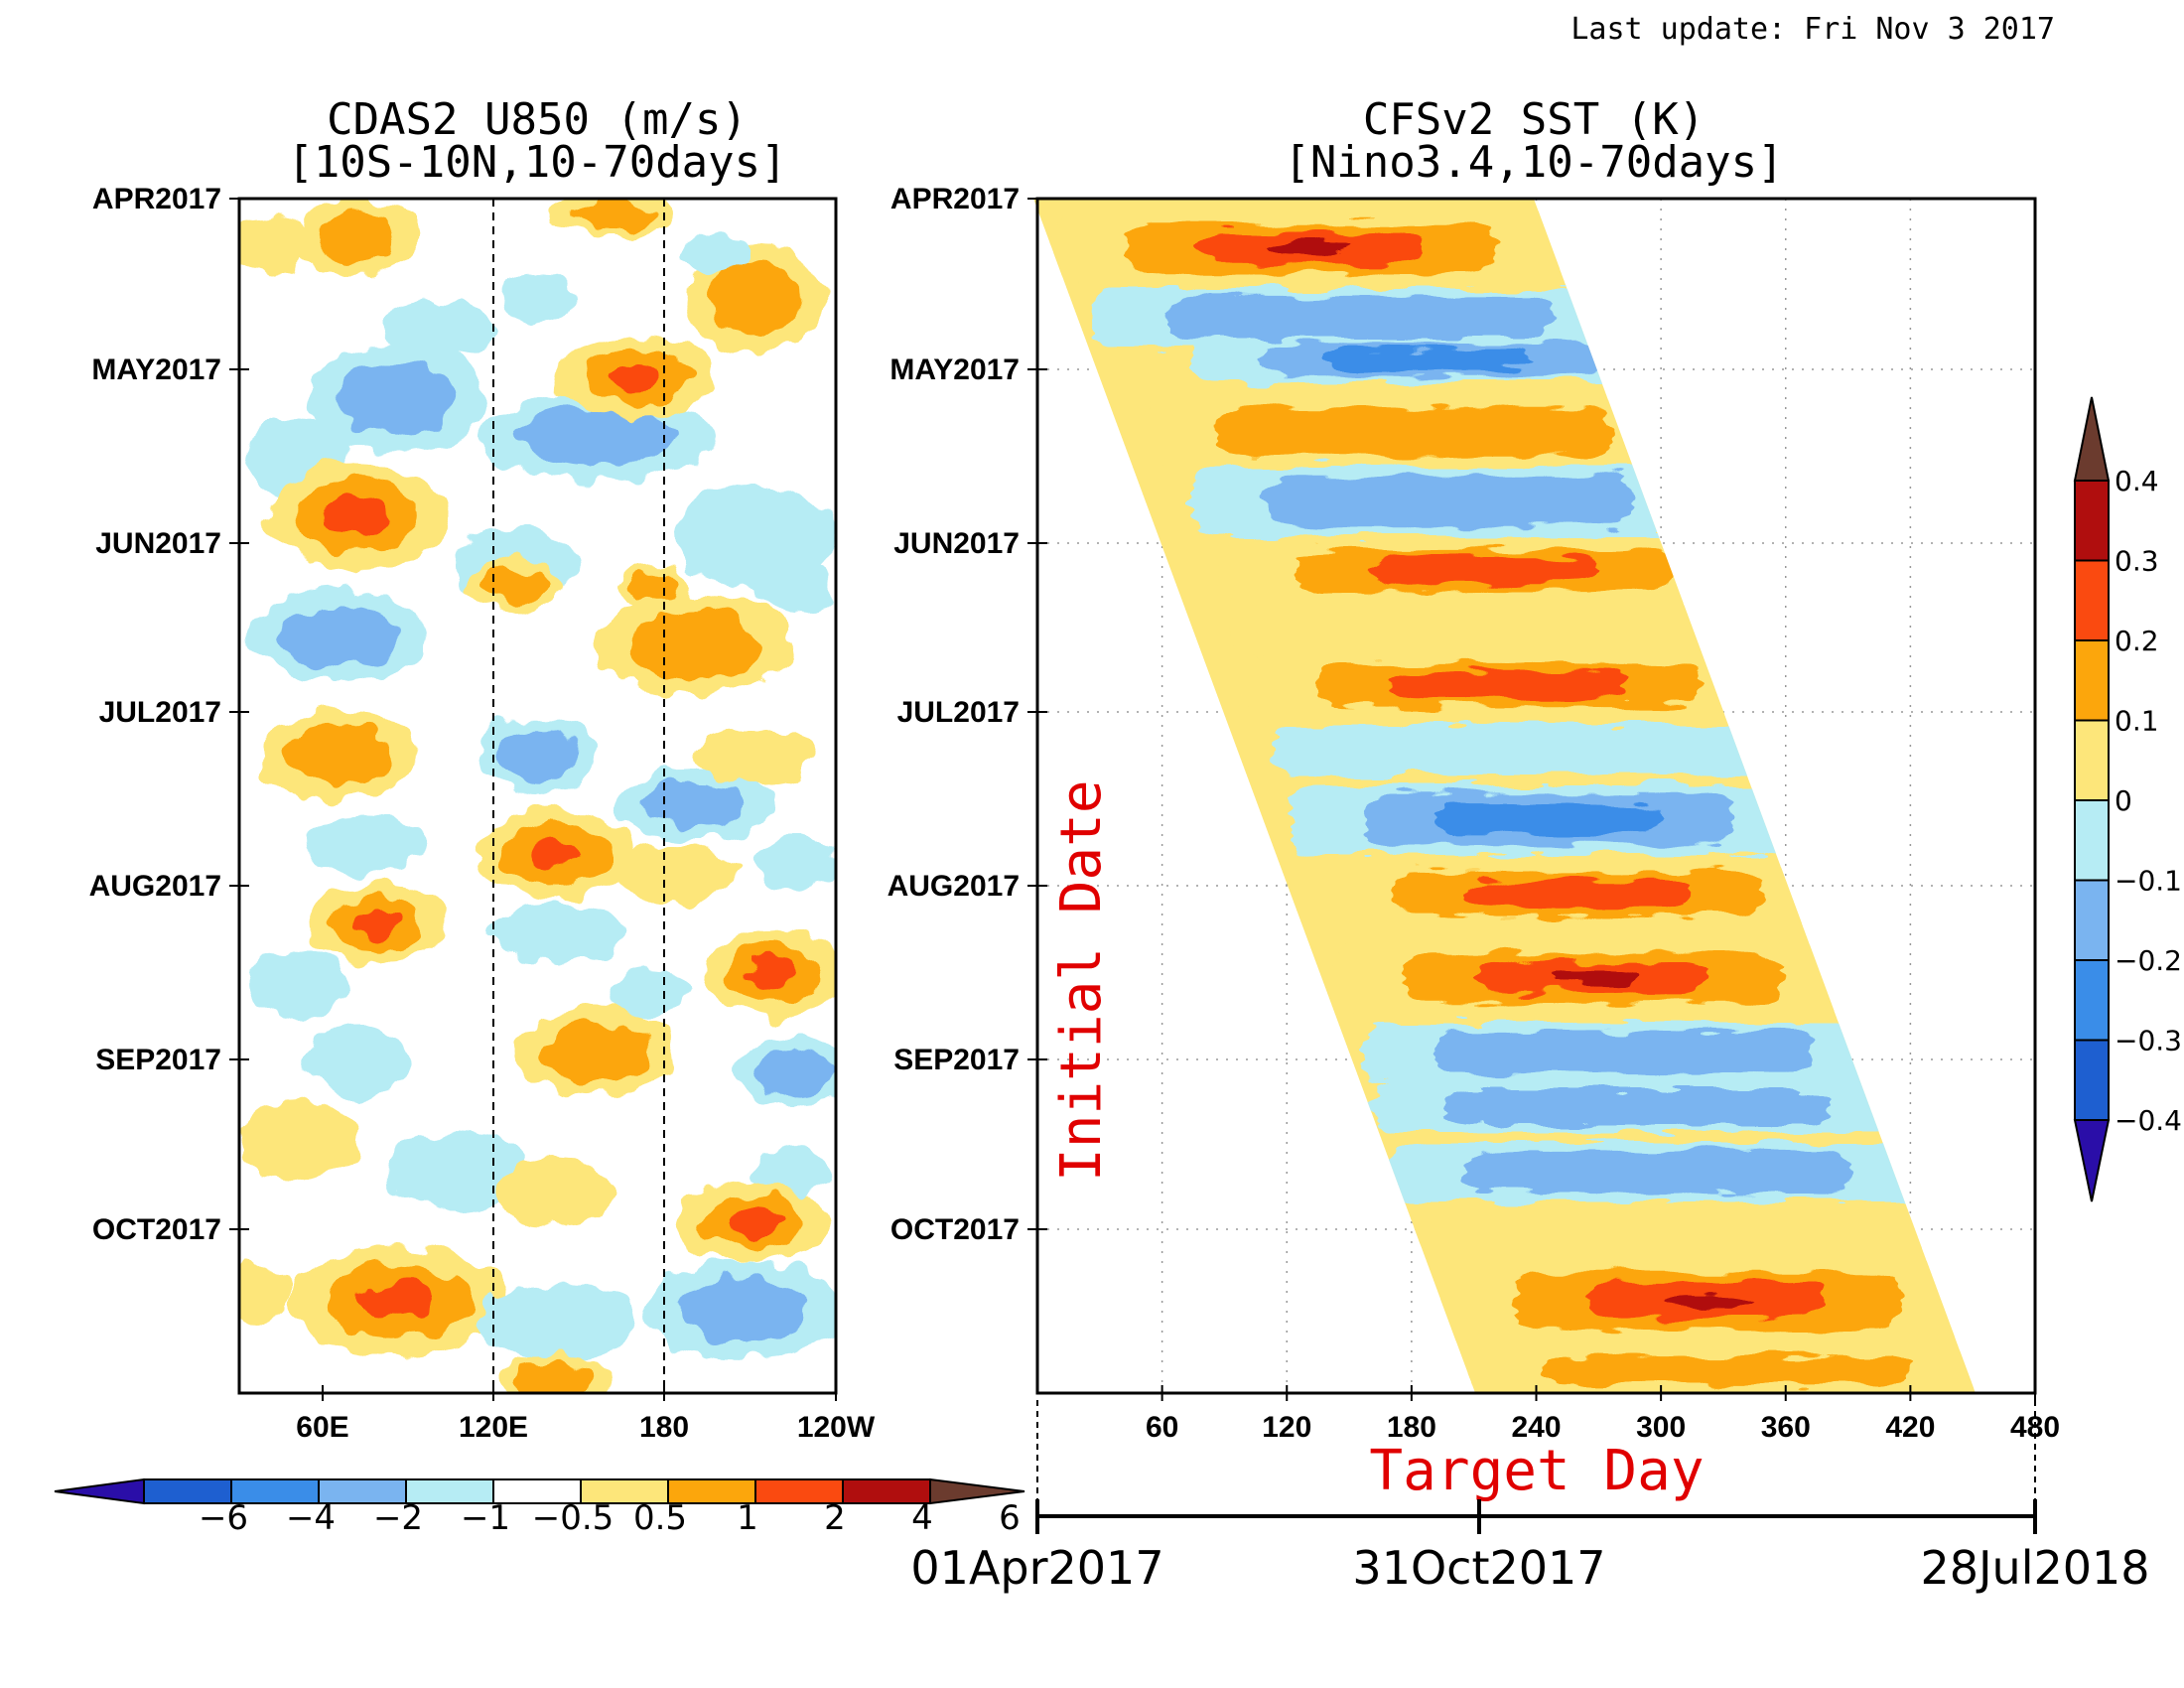 This screenshot has height=1688, width=2184. Describe the element at coordinates (2092, 1160) in the screenshot. I see `colorbar-arrow-bottom` at that location.